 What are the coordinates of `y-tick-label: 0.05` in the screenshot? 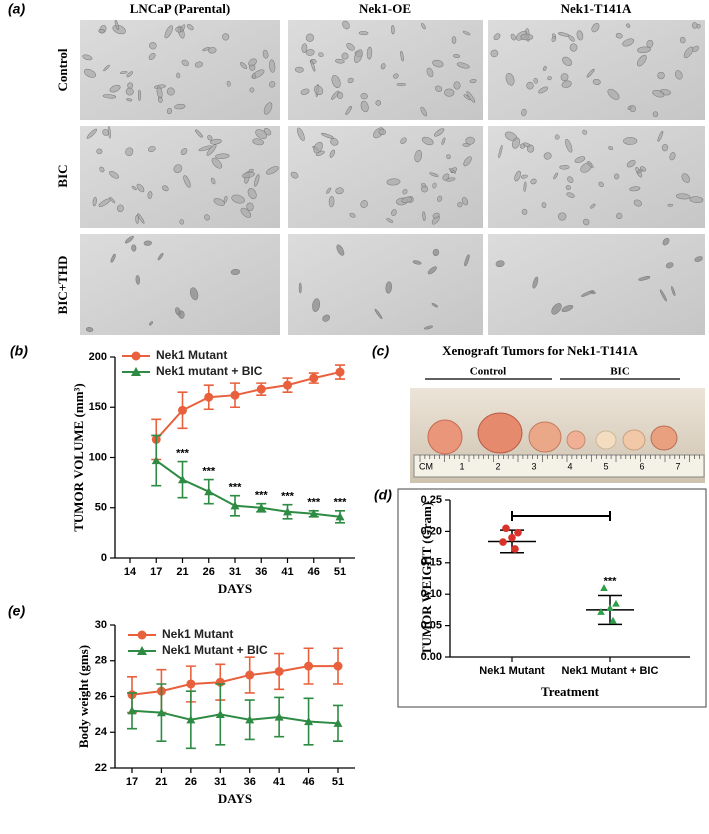 It's located at (431, 626).